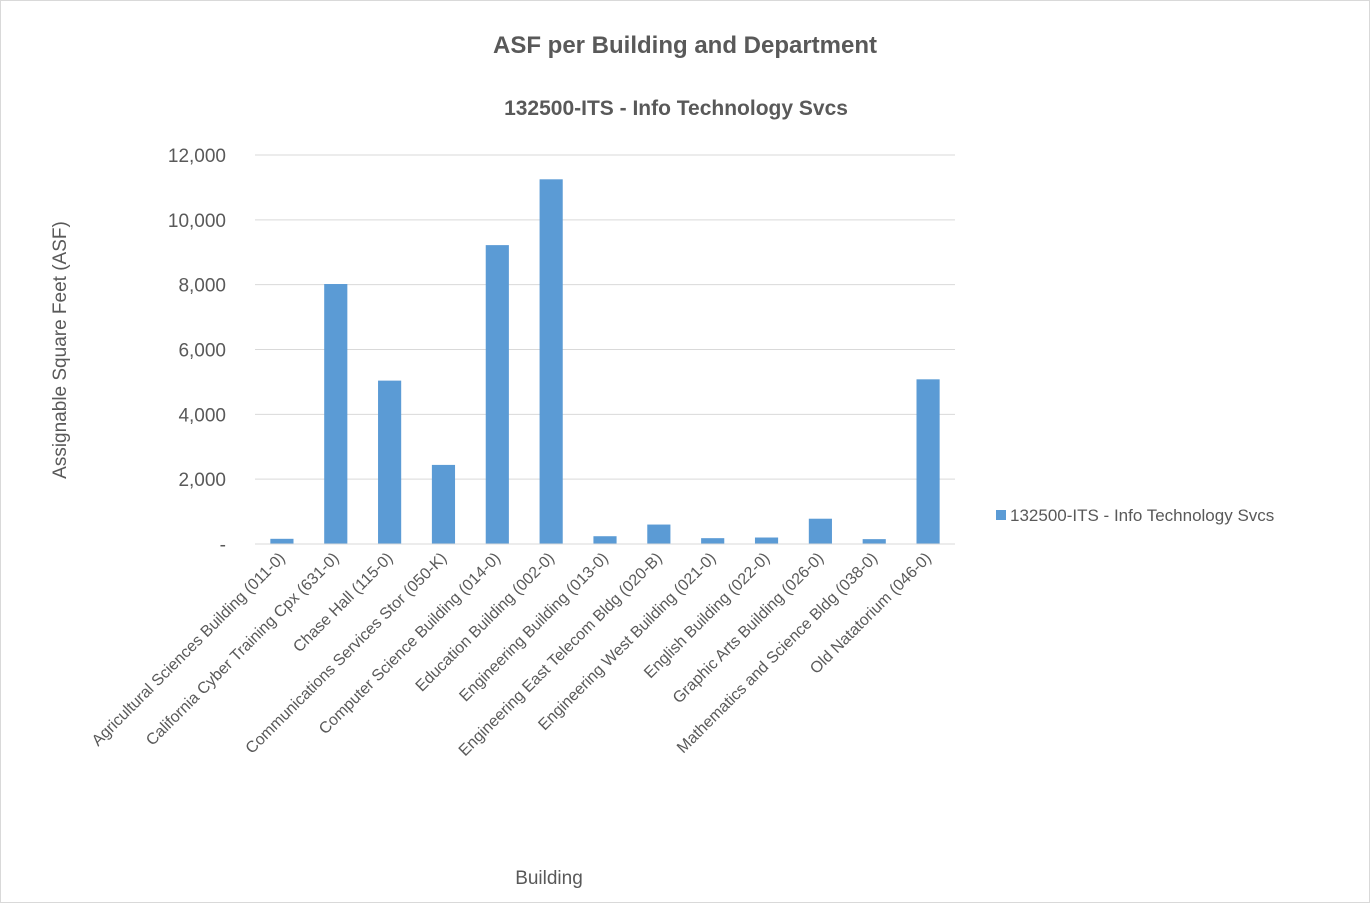  What do you see at coordinates (202, 286) in the screenshot?
I see `y-tick-label: 8,000` at bounding box center [202, 286].